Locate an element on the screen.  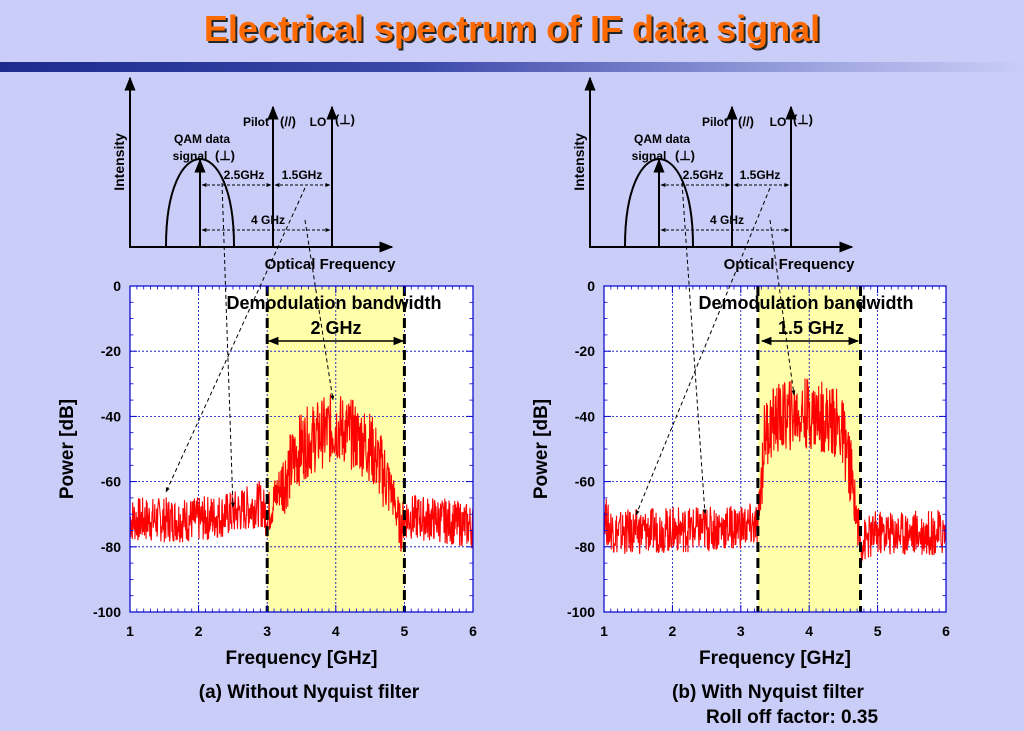
caption-b-2: Roll off factor: 0.35 is located at coordinates (792, 717).